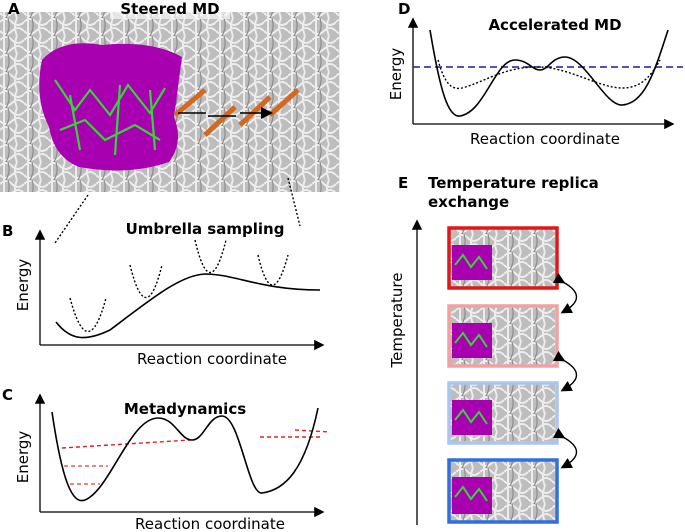  What do you see at coordinates (397, 320) in the screenshot?
I see `y-axis-label: Temperature` at bounding box center [397, 320].